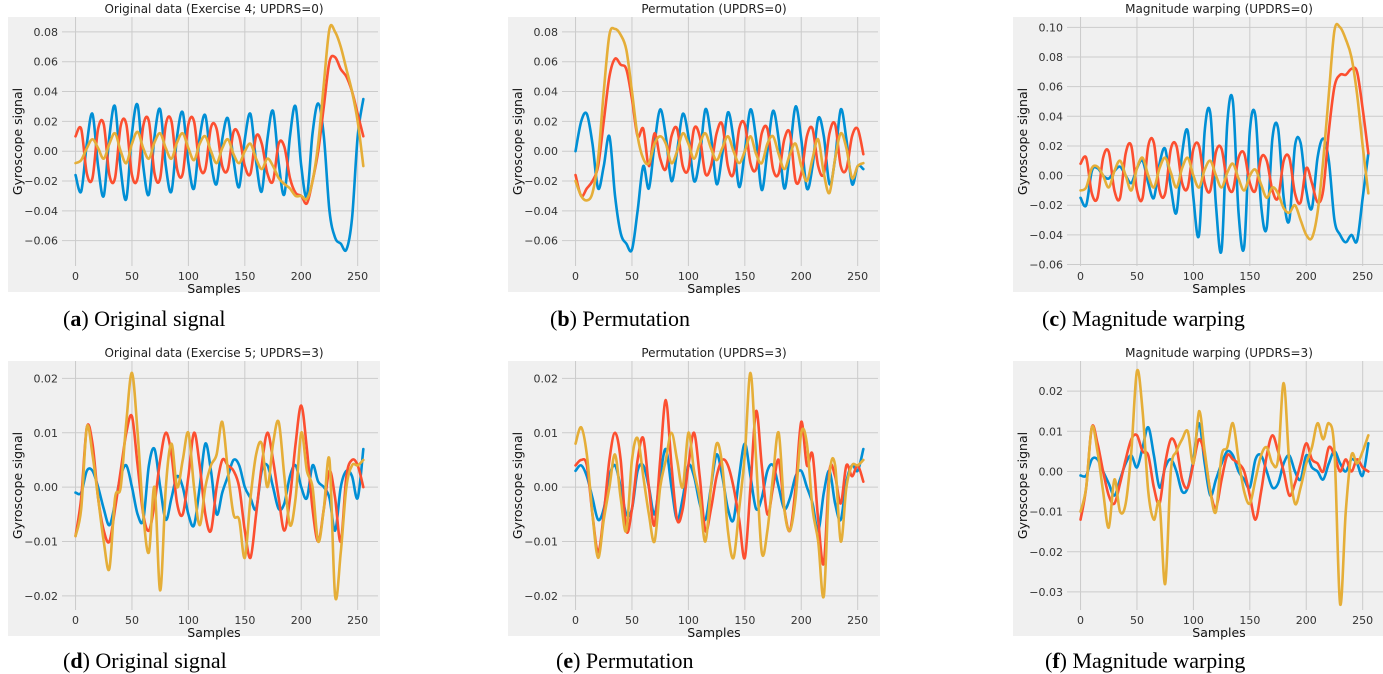 The height and width of the screenshot is (674, 1383). I want to click on chart-title: Permutation (UPDRS=0), so click(713, 9).